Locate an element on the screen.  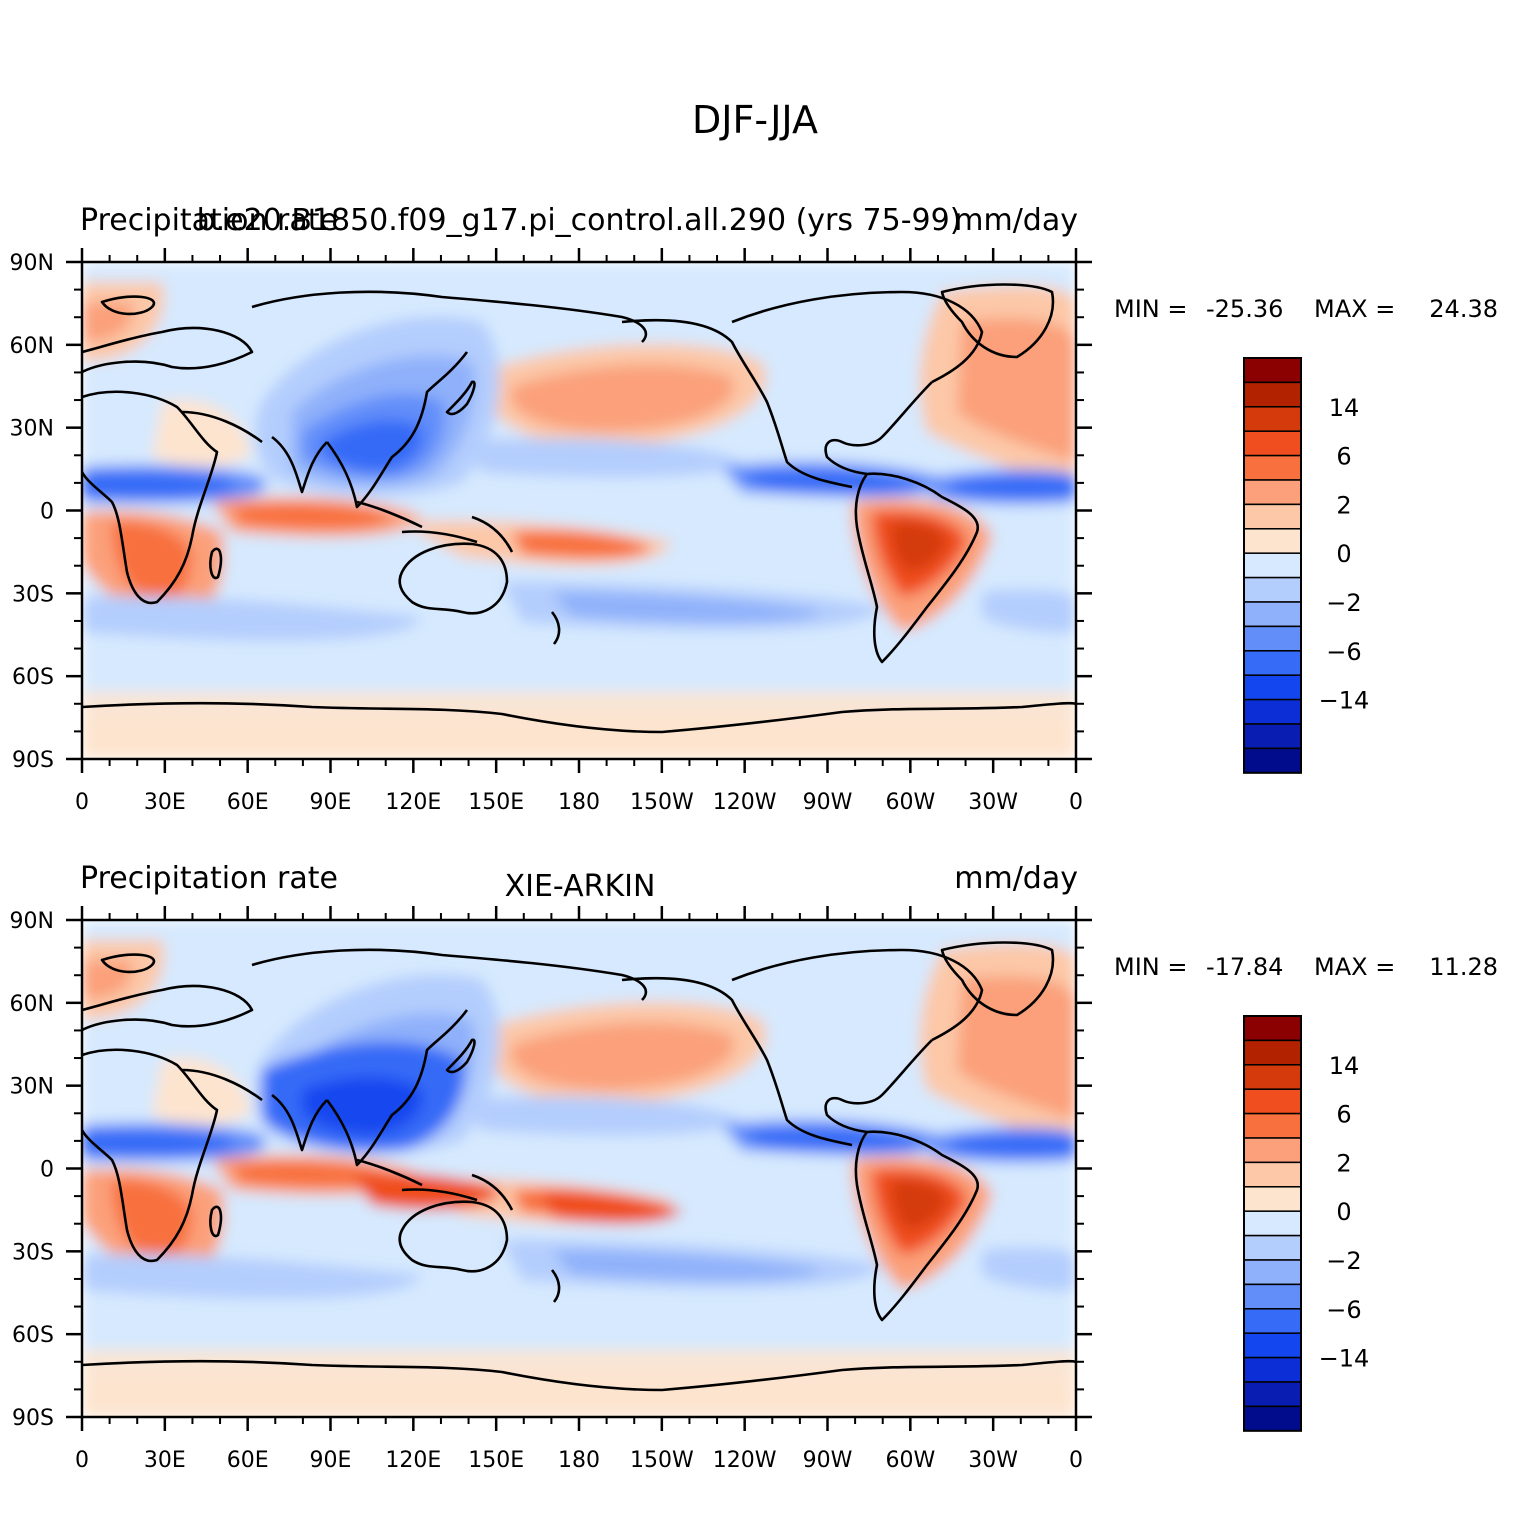
panel-center-title: XIE-ARKIN is located at coordinates (580, 886).